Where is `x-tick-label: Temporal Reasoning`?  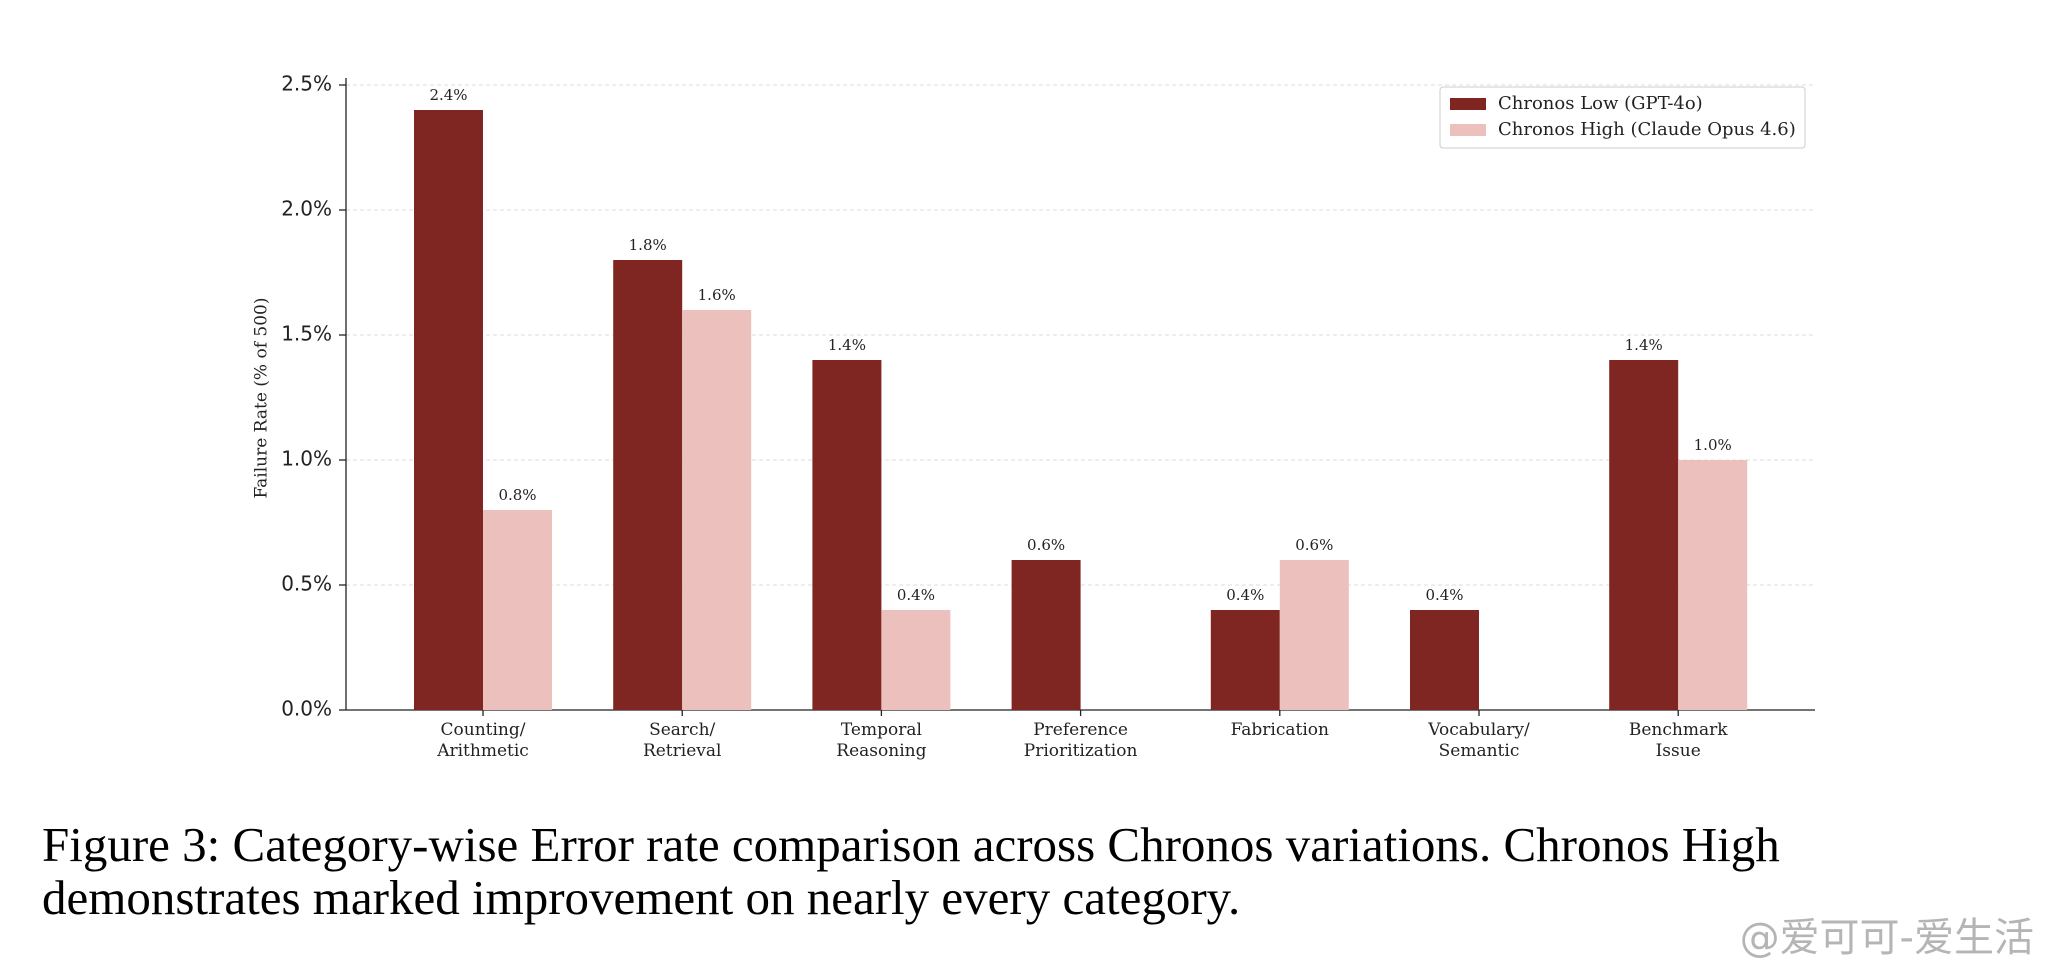 x-tick-label: Temporal Reasoning is located at coordinates (881, 740).